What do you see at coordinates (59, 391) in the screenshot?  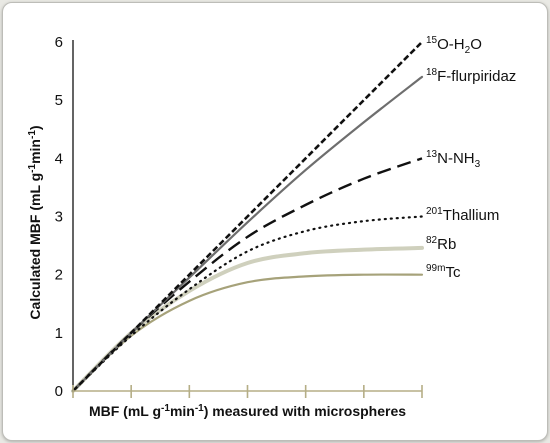 I see `y-tick-label: 0` at bounding box center [59, 391].